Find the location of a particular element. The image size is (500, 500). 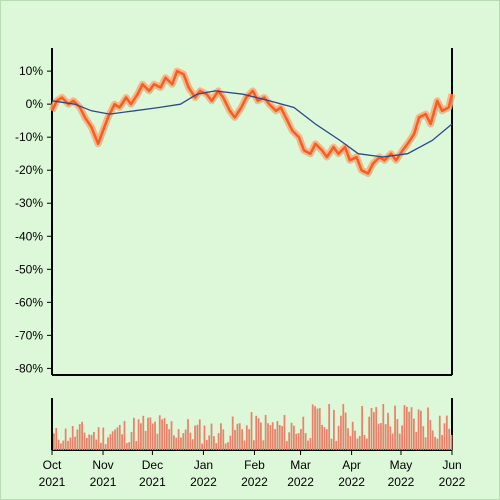

moving-average-line is located at coordinates (252, 124).